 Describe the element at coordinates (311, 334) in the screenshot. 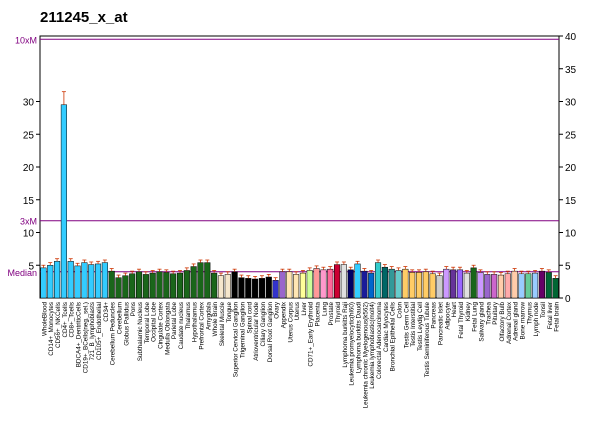

I see `category-label: CD71+_Early Erythroid` at that location.